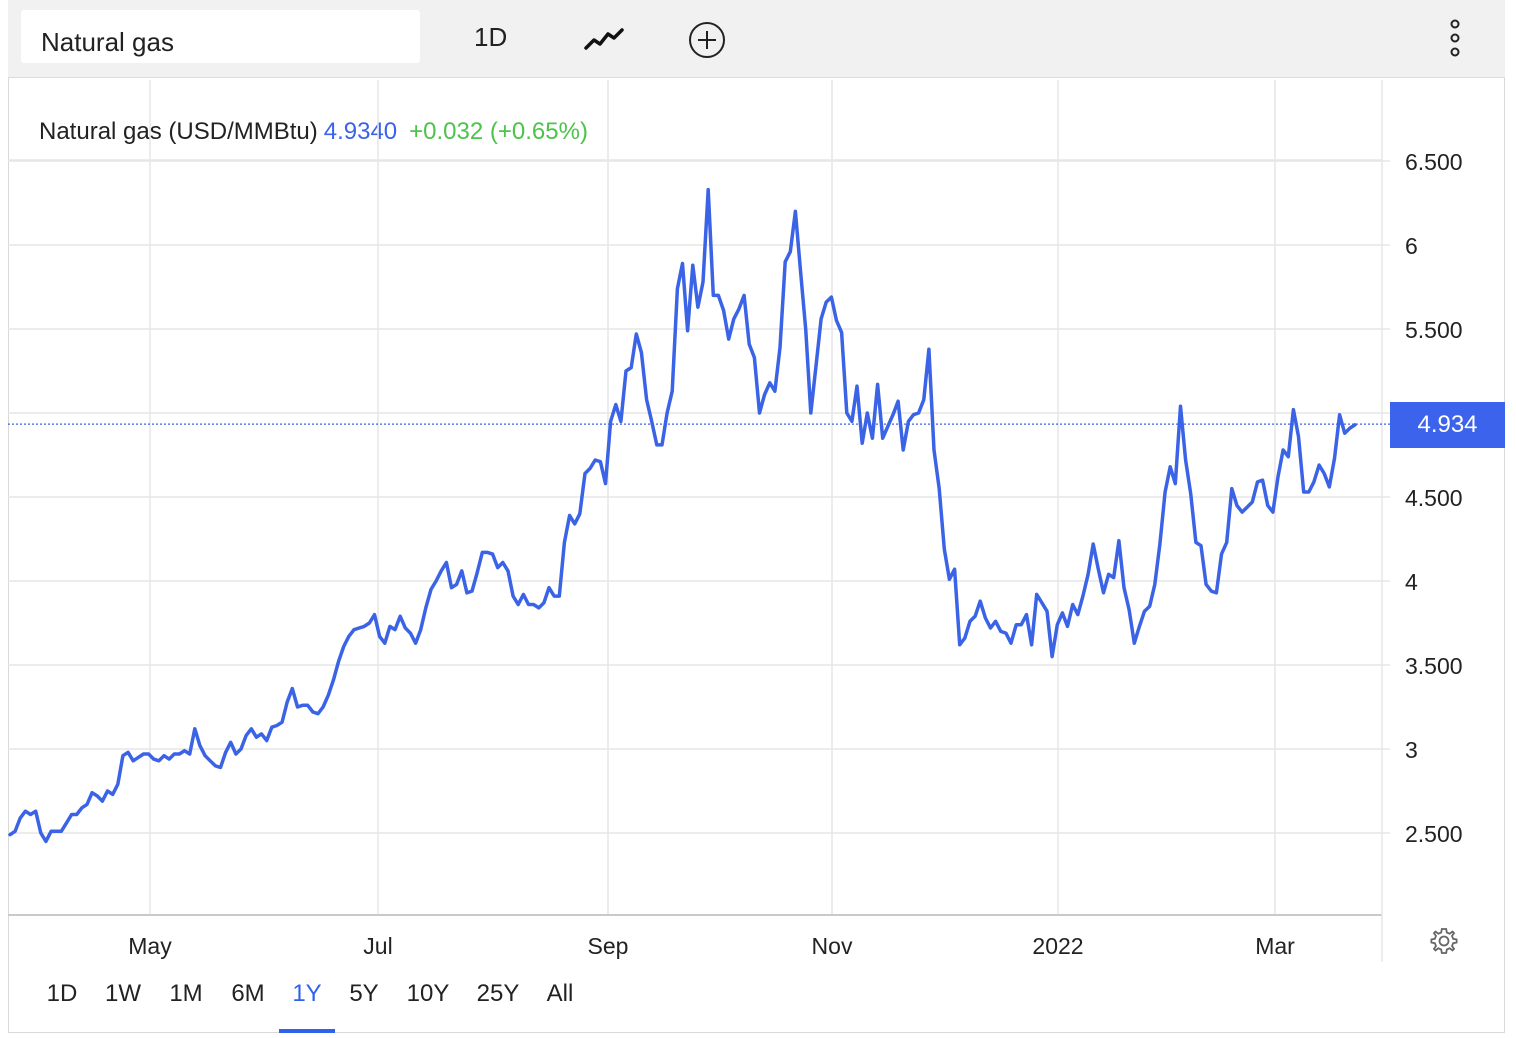 The width and height of the screenshot is (1516, 1038). I want to click on y-axis-labels: 6.500 6 5.500 4.500 4 3.500 3 2.500, so click(1434, 498).